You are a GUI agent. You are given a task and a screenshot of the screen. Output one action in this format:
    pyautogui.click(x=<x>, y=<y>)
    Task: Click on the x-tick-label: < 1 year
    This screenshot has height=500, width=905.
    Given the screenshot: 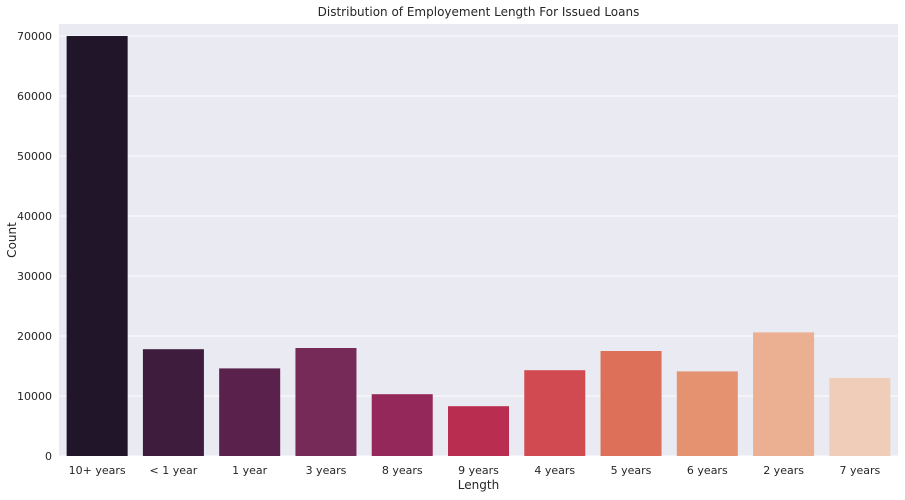 What is the action you would take?
    pyautogui.click(x=174, y=470)
    